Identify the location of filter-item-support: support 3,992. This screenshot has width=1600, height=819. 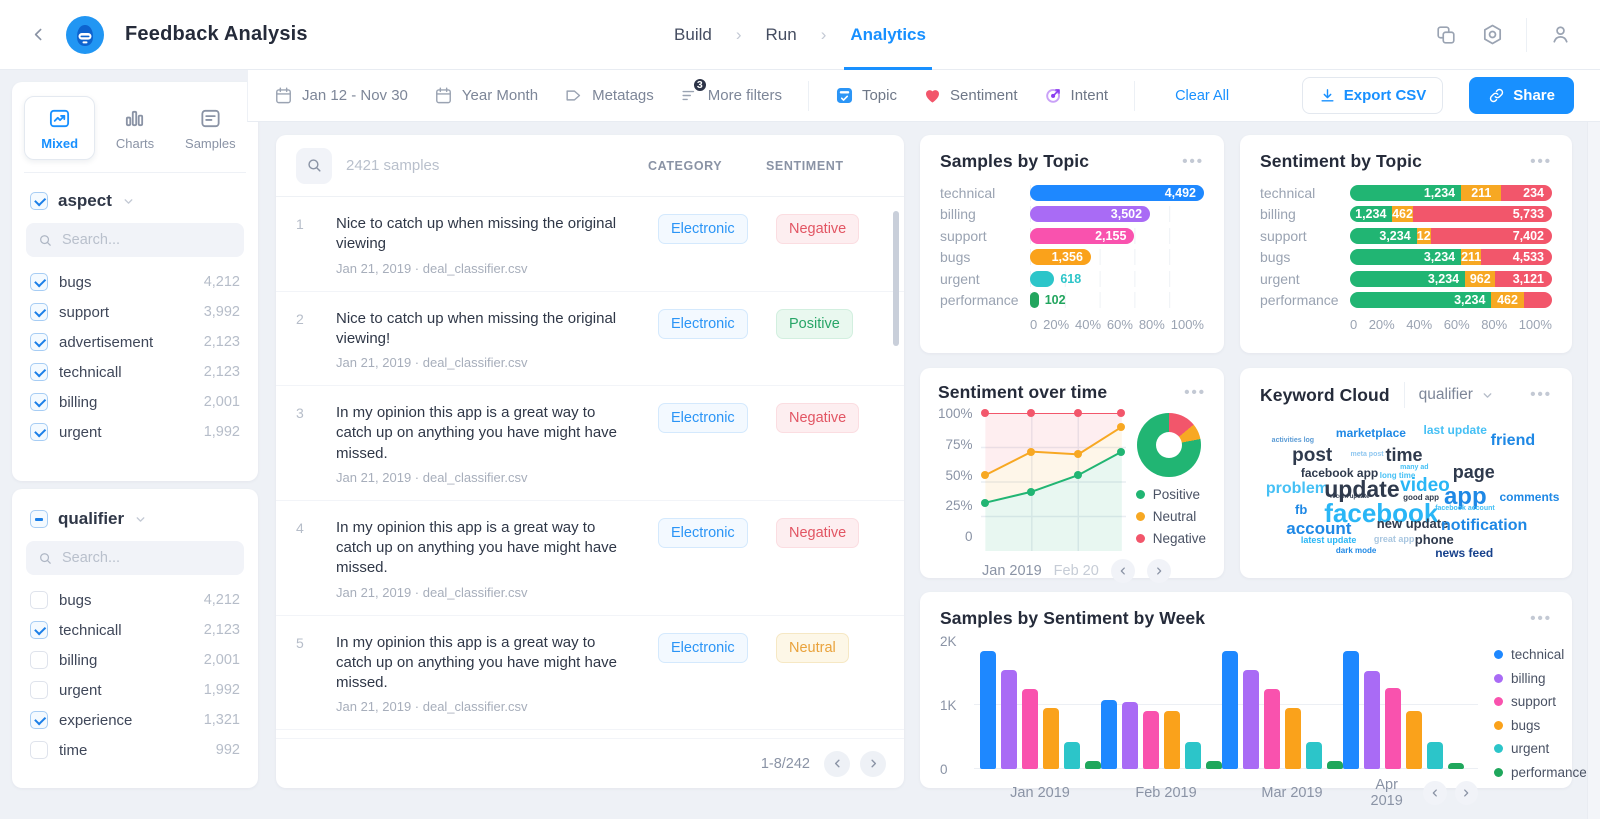
(135, 312).